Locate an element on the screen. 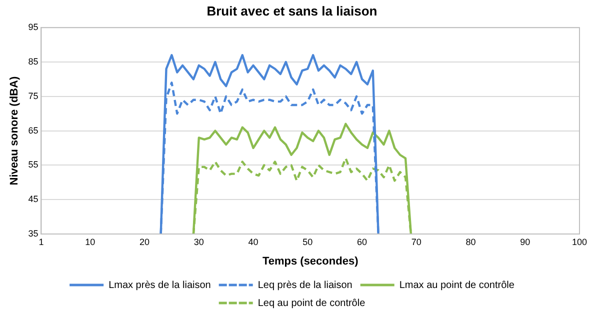  y-tick-label: 75 is located at coordinates (33, 95).